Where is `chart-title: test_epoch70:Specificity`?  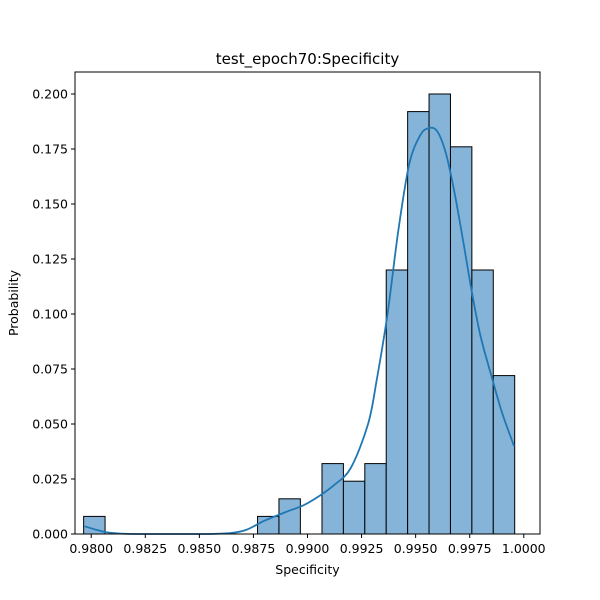 chart-title: test_epoch70:Specificity is located at coordinates (308, 59).